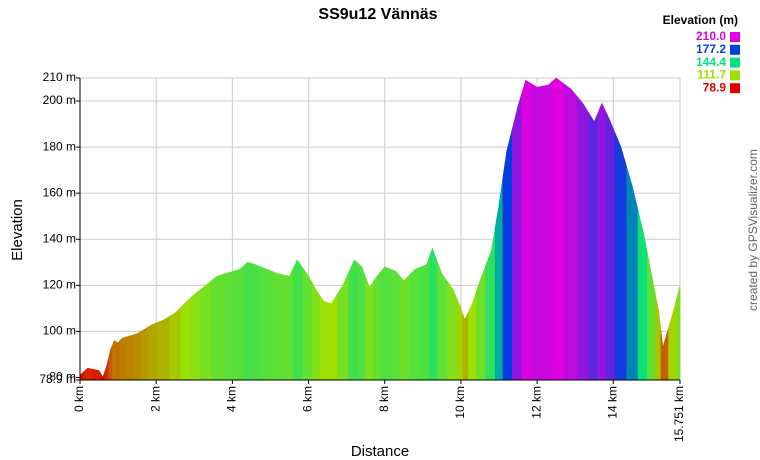  What do you see at coordinates (380, 451) in the screenshot?
I see `x-axis-label: Distance` at bounding box center [380, 451].